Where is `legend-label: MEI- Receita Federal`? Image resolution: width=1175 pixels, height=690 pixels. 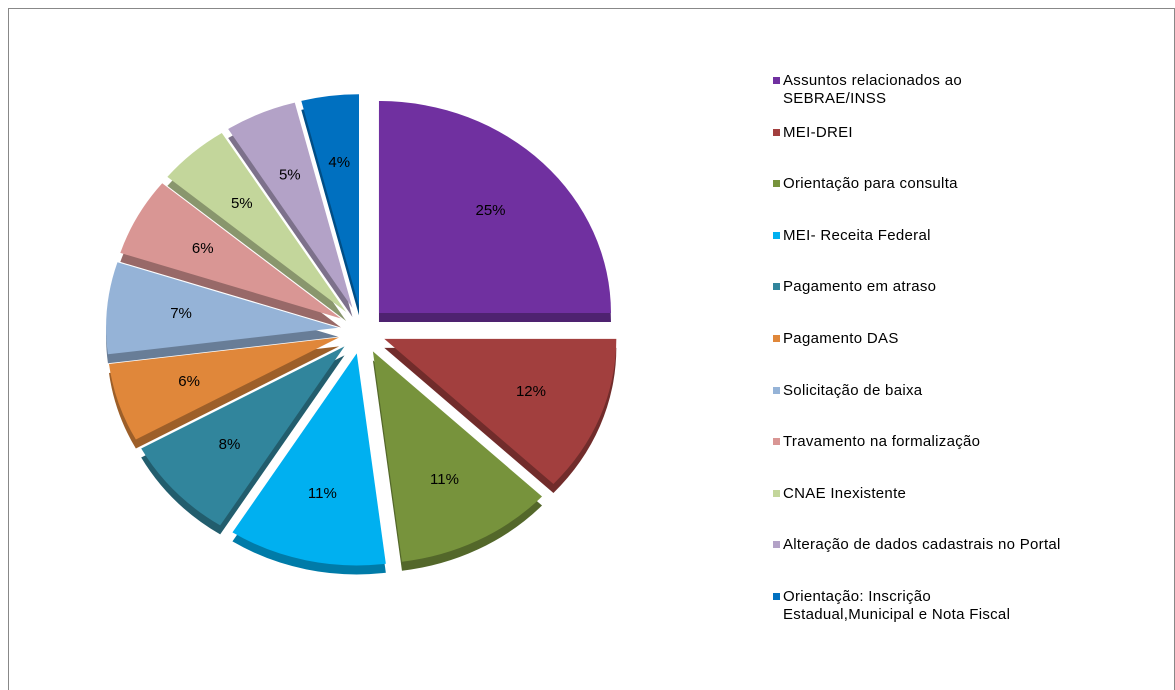
legend-label: MEI- Receita Federal is located at coordinates (857, 235).